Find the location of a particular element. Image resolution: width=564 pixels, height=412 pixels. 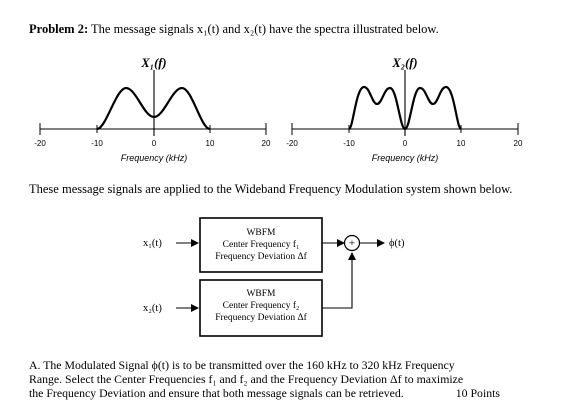

summing-junction is located at coordinates (352, 243).